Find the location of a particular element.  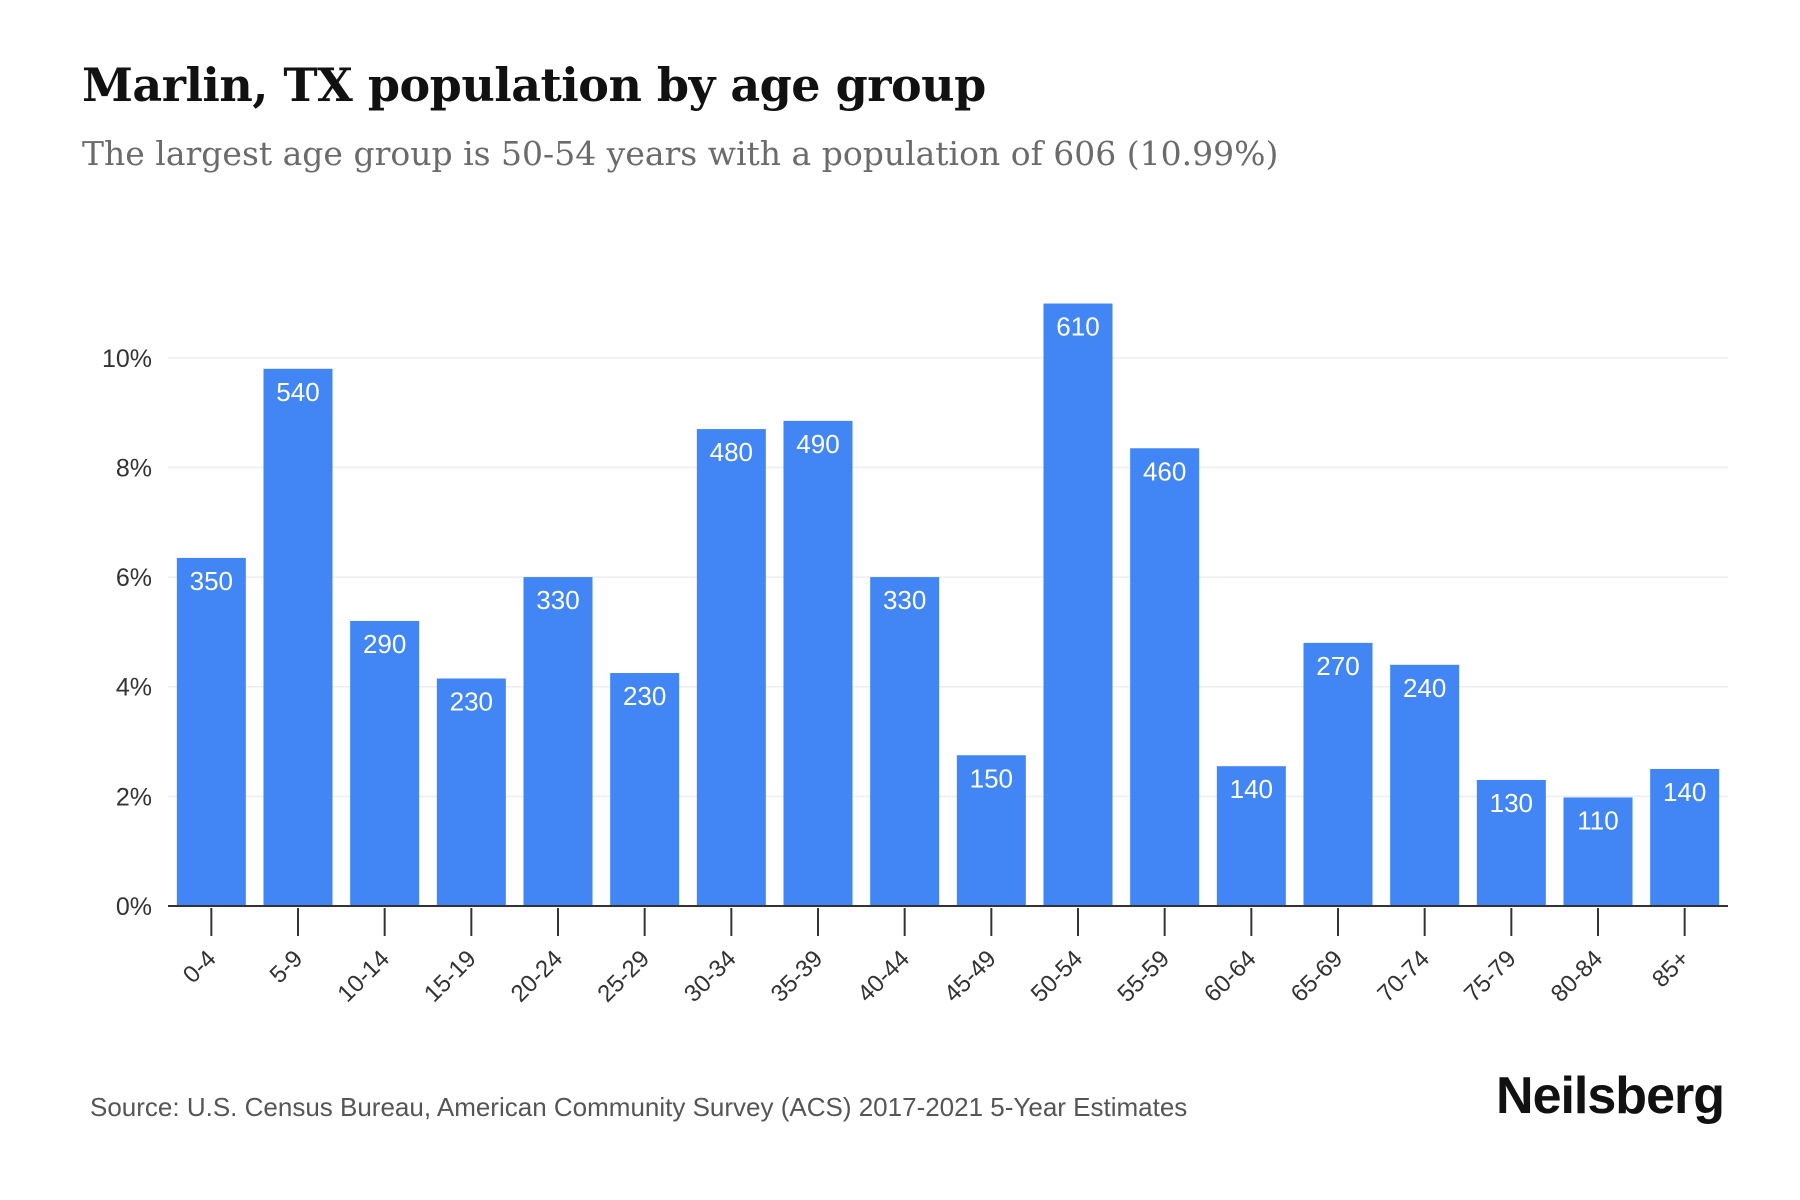

y-tick-label: 8% is located at coordinates (134, 468).